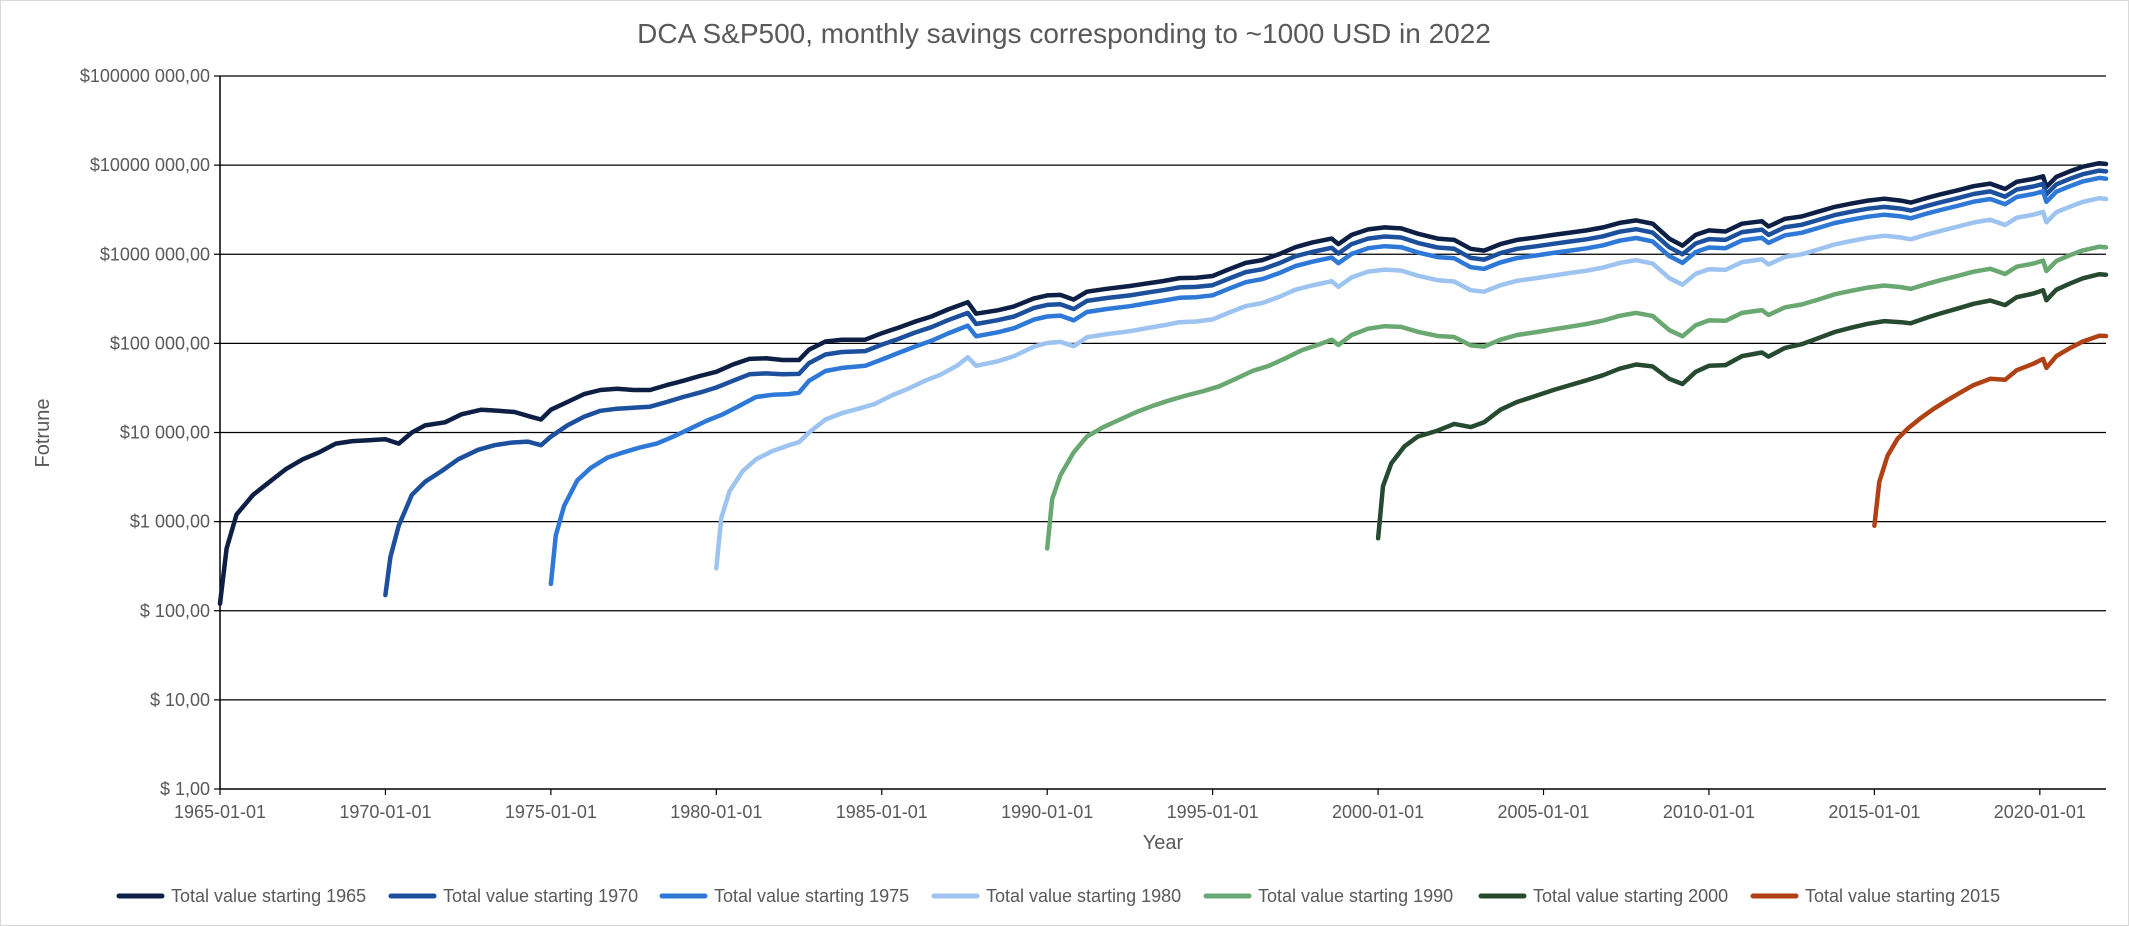 The image size is (2129, 926). What do you see at coordinates (1874, 812) in the screenshot?
I see `x-tick-label: 2015-01-01` at bounding box center [1874, 812].